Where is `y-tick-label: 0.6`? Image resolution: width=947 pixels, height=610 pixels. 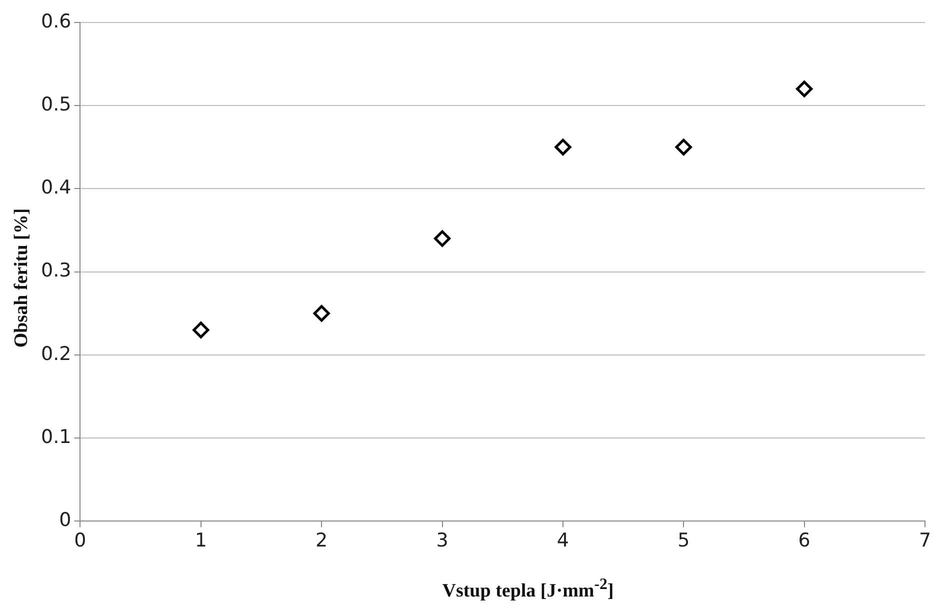
y-tick-label: 0.6 is located at coordinates (56, 21).